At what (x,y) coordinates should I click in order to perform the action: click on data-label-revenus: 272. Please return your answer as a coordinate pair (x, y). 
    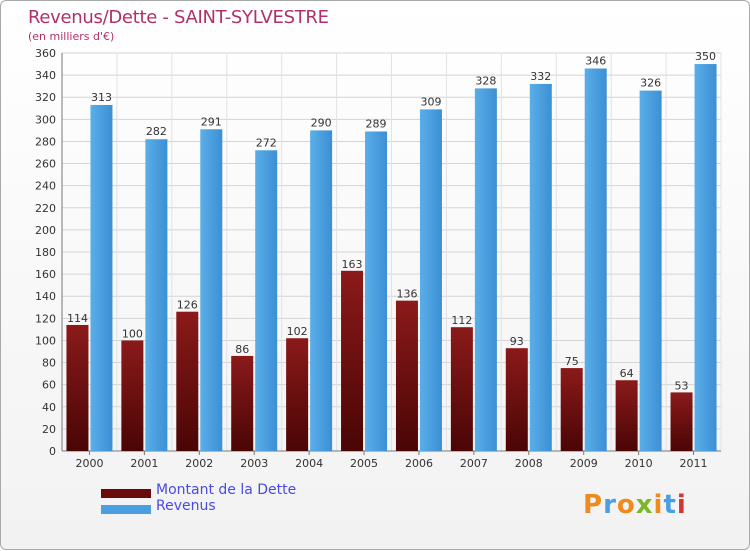
    Looking at the image, I should click on (266, 142).